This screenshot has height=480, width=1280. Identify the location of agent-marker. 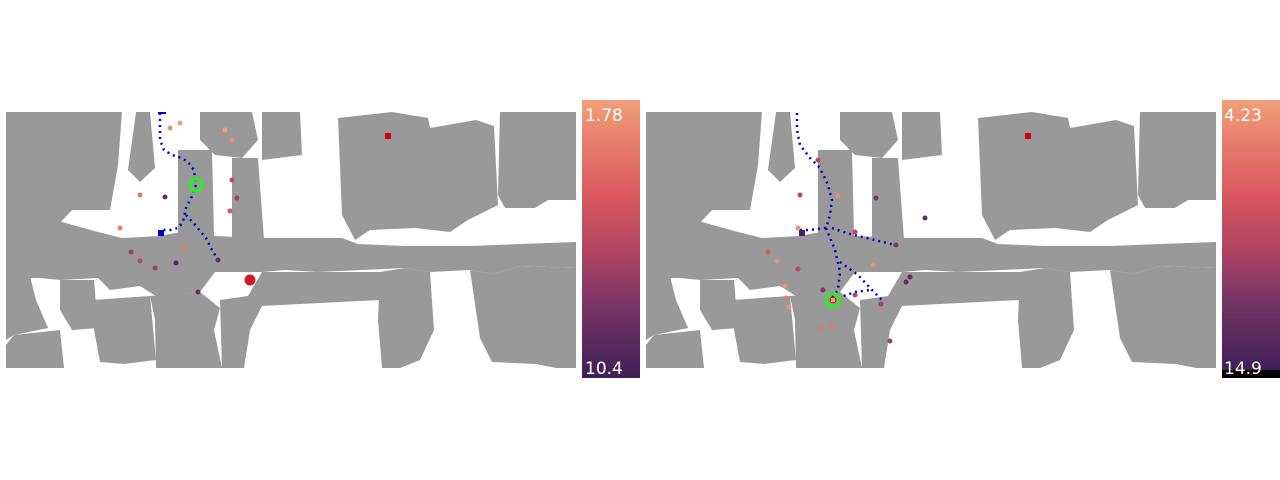
(833, 300).